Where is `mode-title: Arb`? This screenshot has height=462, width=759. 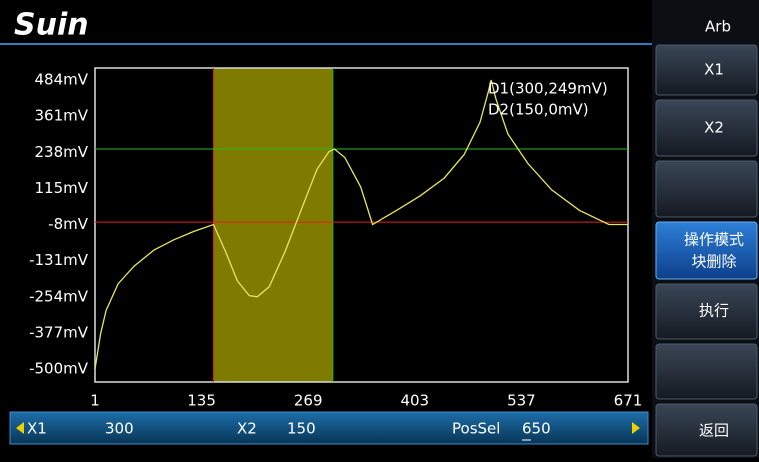
mode-title: Arb is located at coordinates (718, 27).